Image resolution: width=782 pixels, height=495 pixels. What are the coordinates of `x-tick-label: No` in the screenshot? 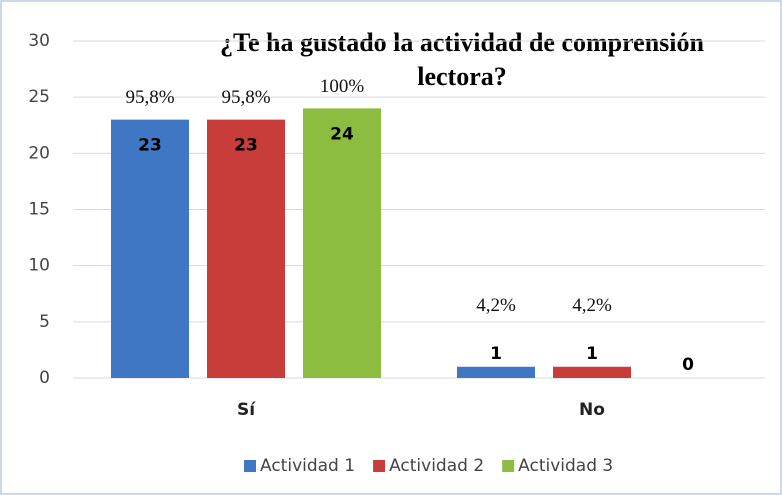 It's located at (592, 410).